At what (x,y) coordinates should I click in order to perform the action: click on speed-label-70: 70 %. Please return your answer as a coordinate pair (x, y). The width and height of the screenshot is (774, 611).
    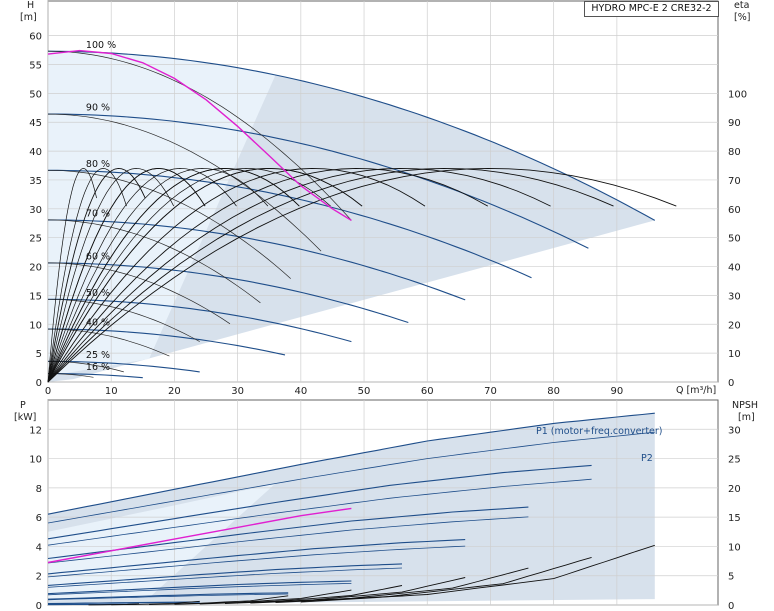
    Looking at the image, I should click on (98, 214).